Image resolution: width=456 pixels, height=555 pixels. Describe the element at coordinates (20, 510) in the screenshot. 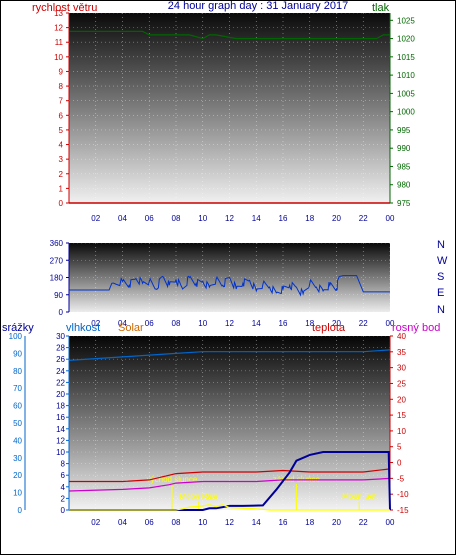

I see `rain-tick-label: 0` at that location.